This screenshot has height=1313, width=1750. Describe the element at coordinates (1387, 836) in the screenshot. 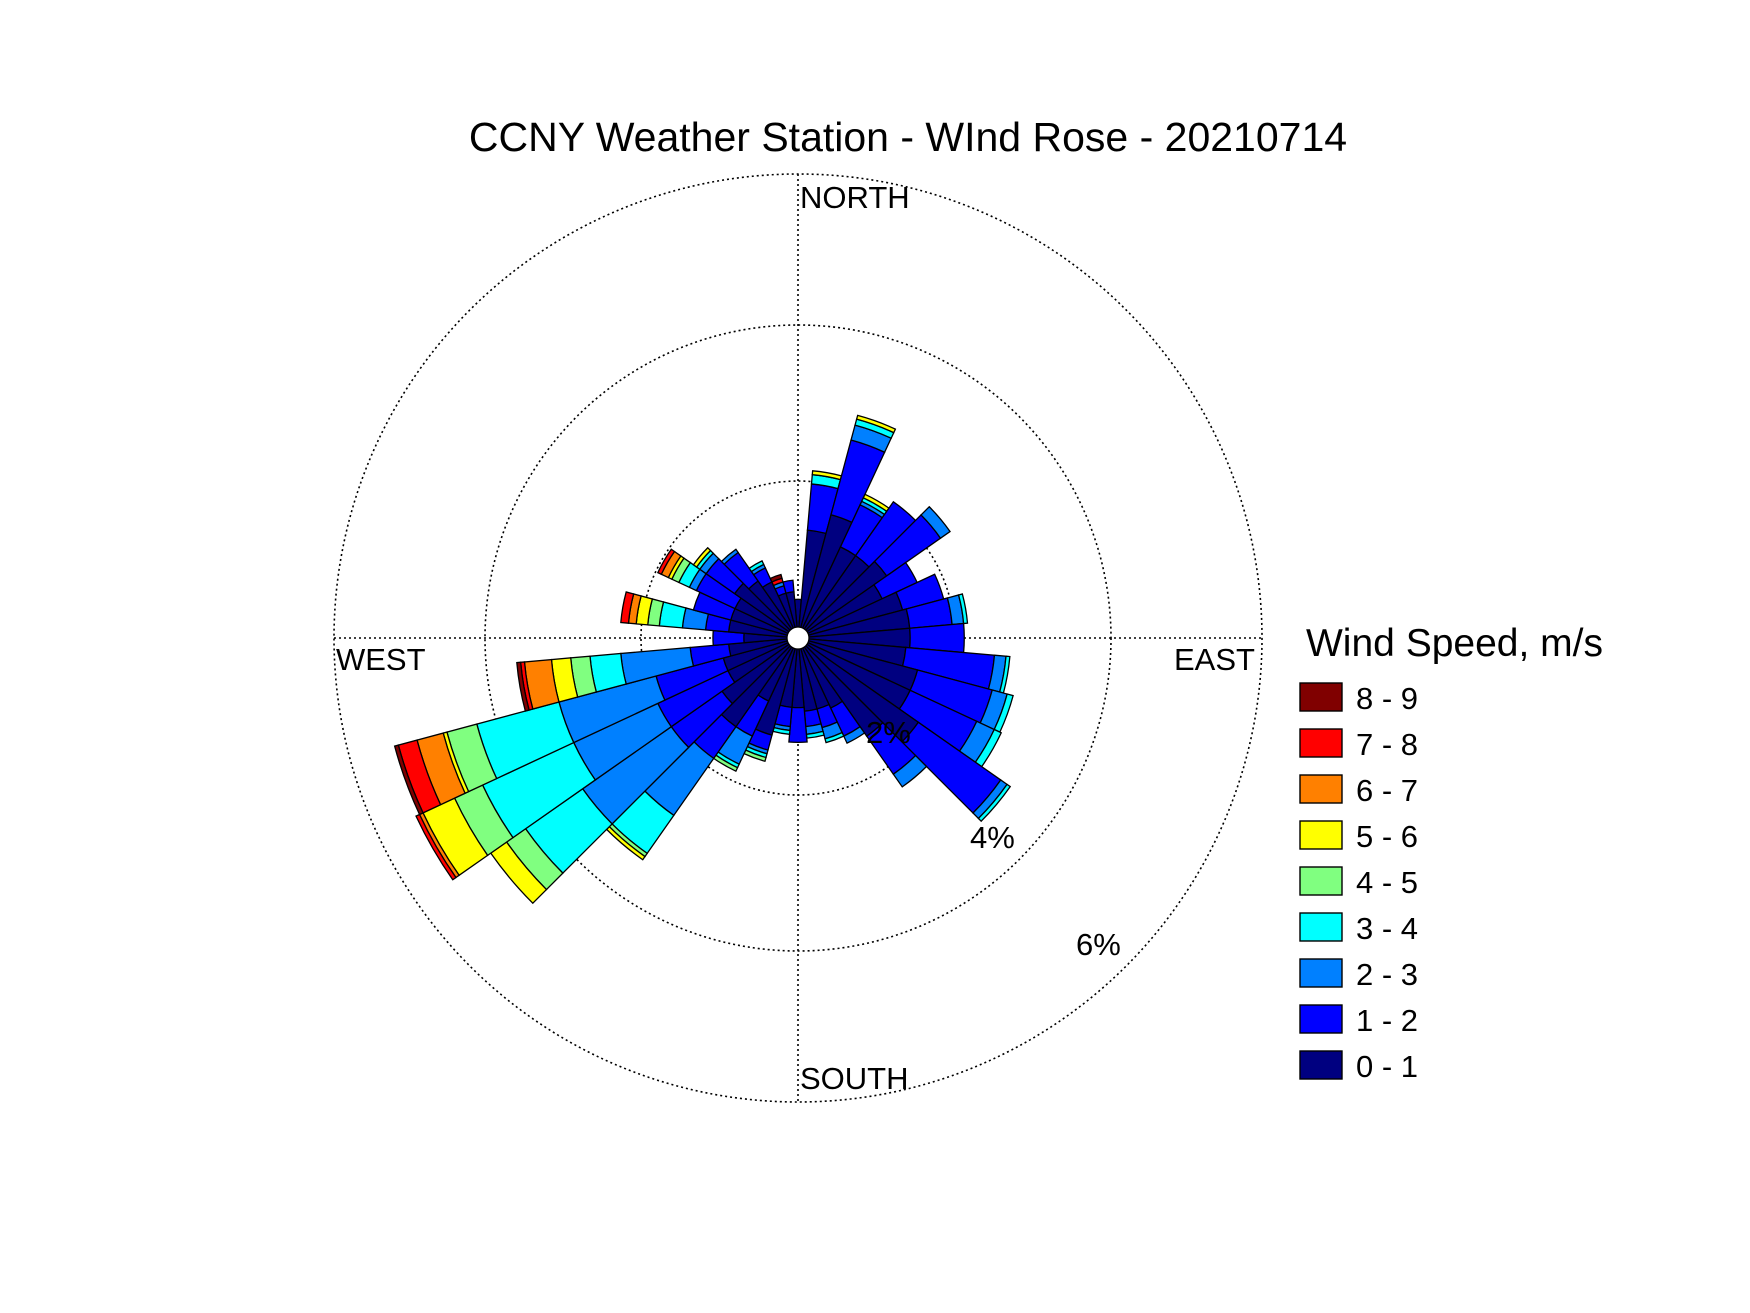

I see `legend-label-5: 5 - 6` at that location.